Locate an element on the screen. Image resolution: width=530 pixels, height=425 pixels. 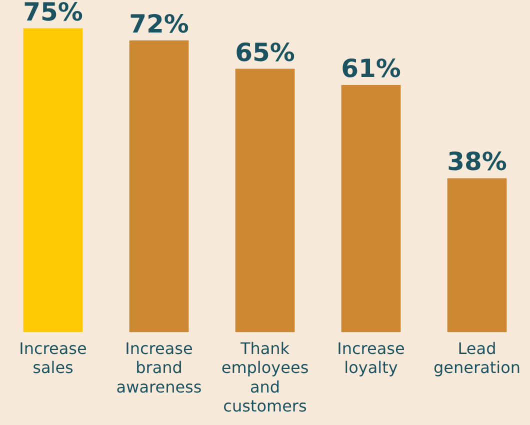
data-label: 65% is located at coordinates (265, 52).